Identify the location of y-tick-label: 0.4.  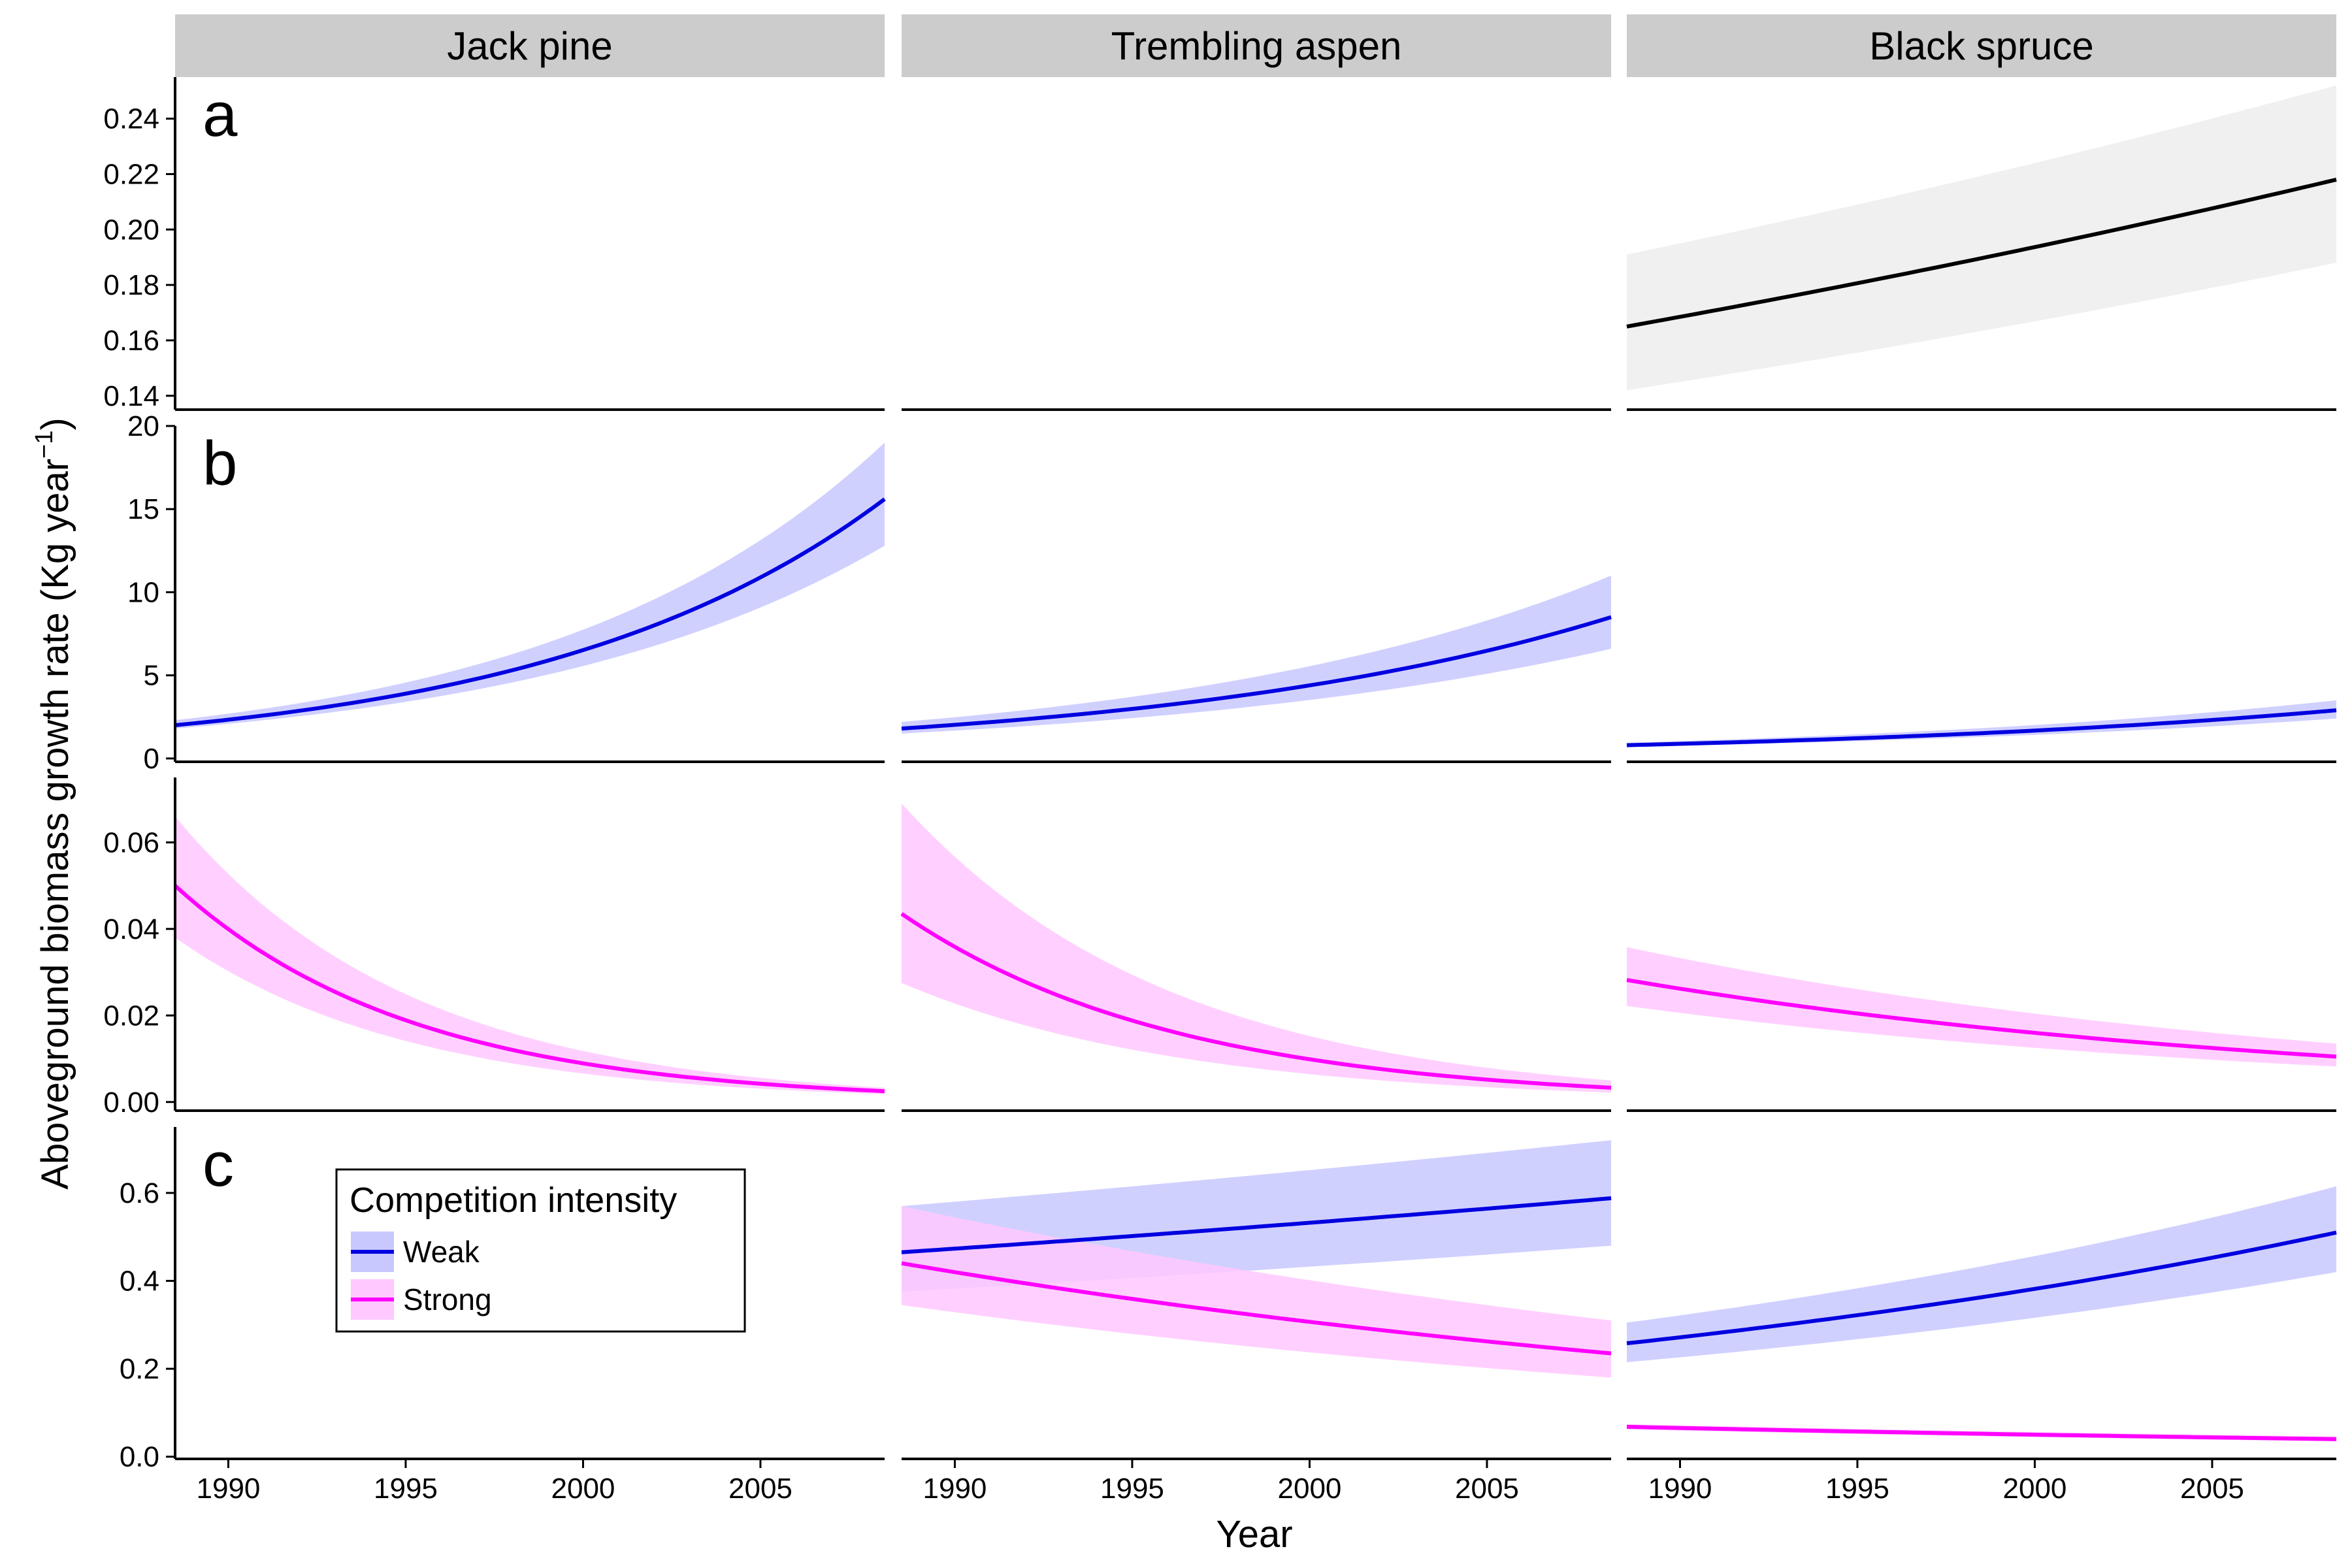
(139, 1281).